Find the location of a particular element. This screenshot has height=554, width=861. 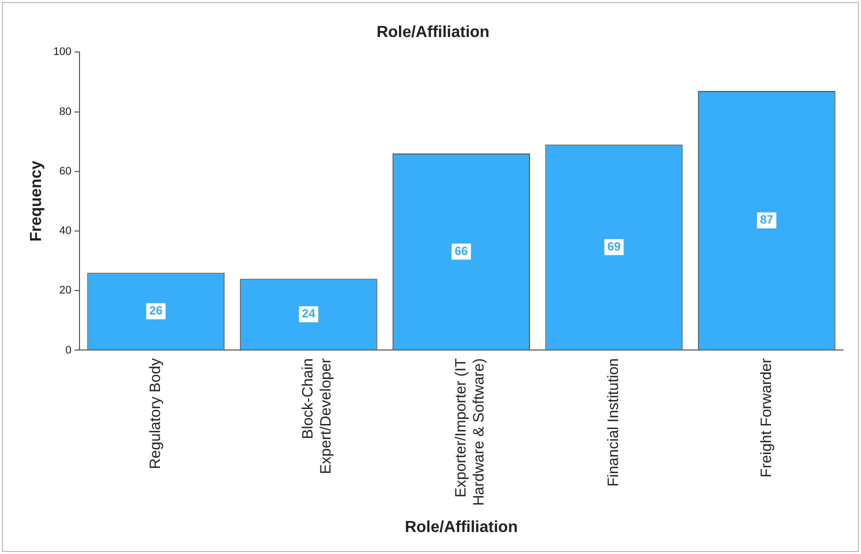

x-tick-label: Freight Forwarder is located at coordinates (766, 418).